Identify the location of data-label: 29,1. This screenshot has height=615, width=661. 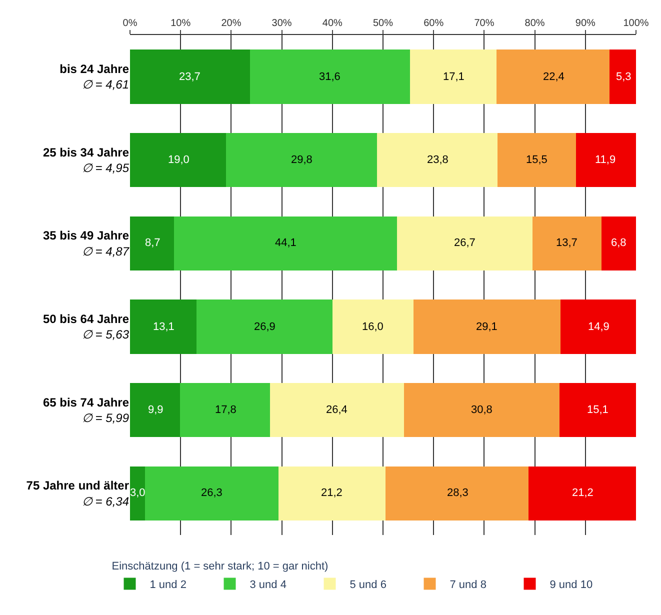
(487, 327).